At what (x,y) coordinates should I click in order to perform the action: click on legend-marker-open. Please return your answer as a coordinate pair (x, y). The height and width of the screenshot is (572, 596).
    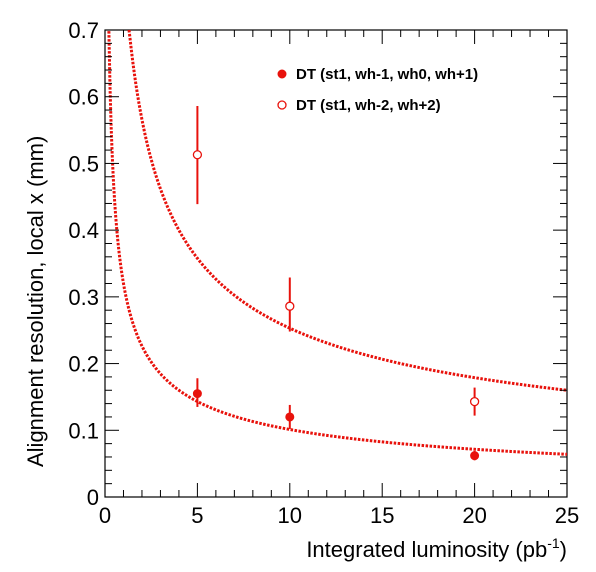
    Looking at the image, I should click on (282, 105).